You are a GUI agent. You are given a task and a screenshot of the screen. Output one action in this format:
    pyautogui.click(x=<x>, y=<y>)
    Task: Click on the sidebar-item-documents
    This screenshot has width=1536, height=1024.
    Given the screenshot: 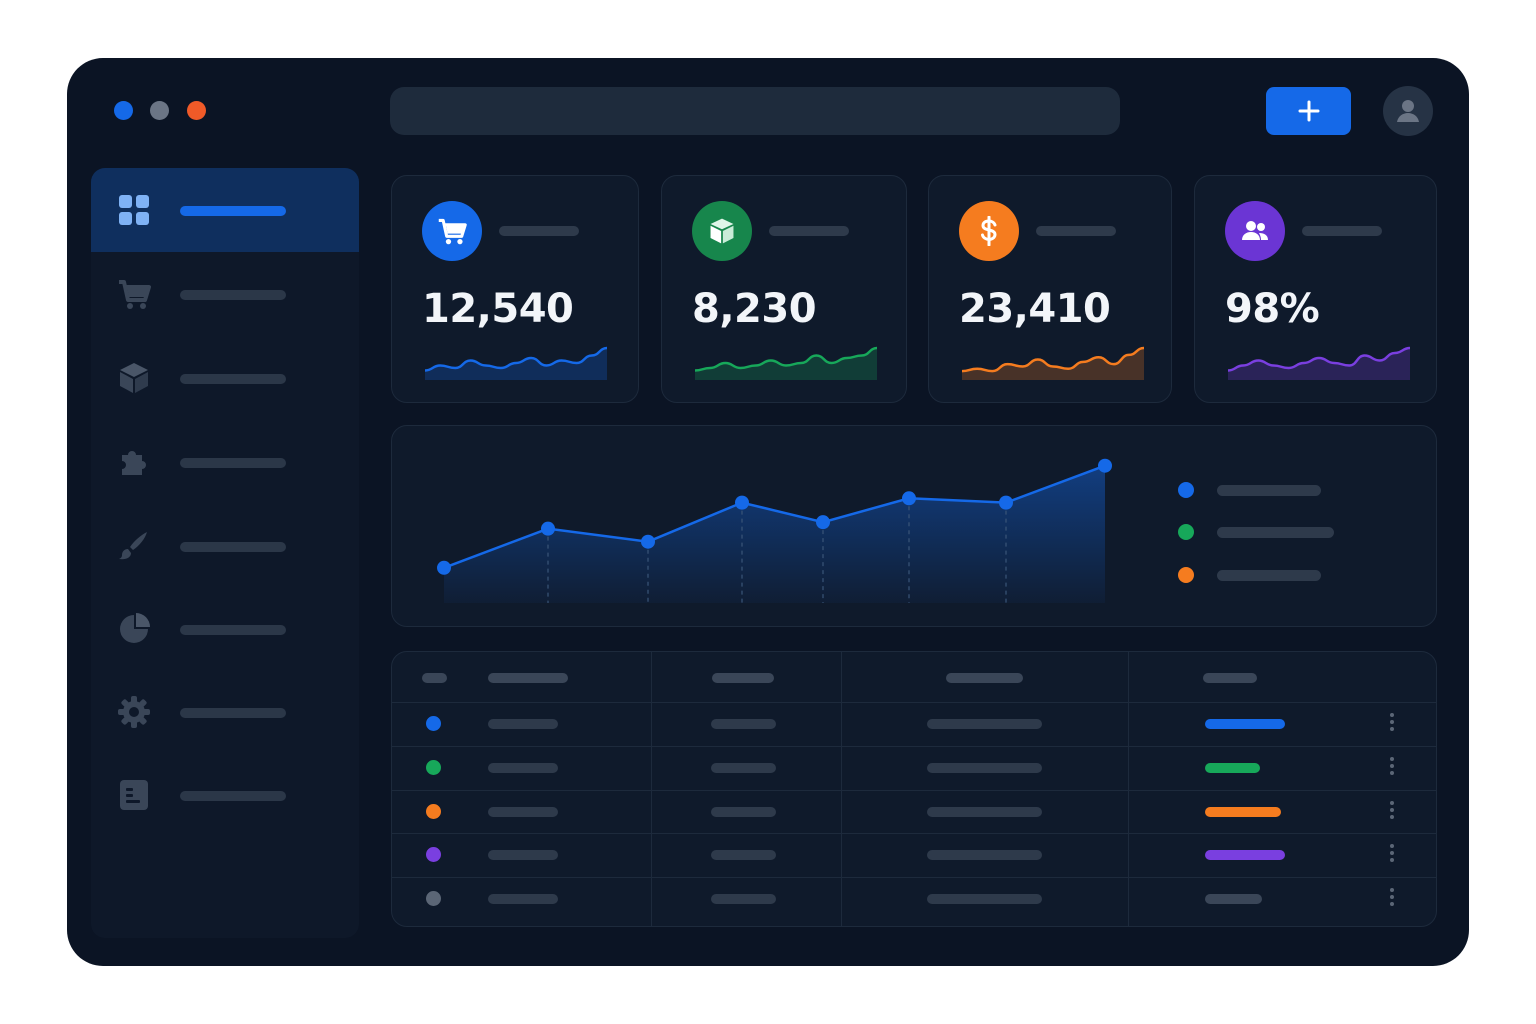 What is the action you would take?
    pyautogui.click(x=225, y=795)
    